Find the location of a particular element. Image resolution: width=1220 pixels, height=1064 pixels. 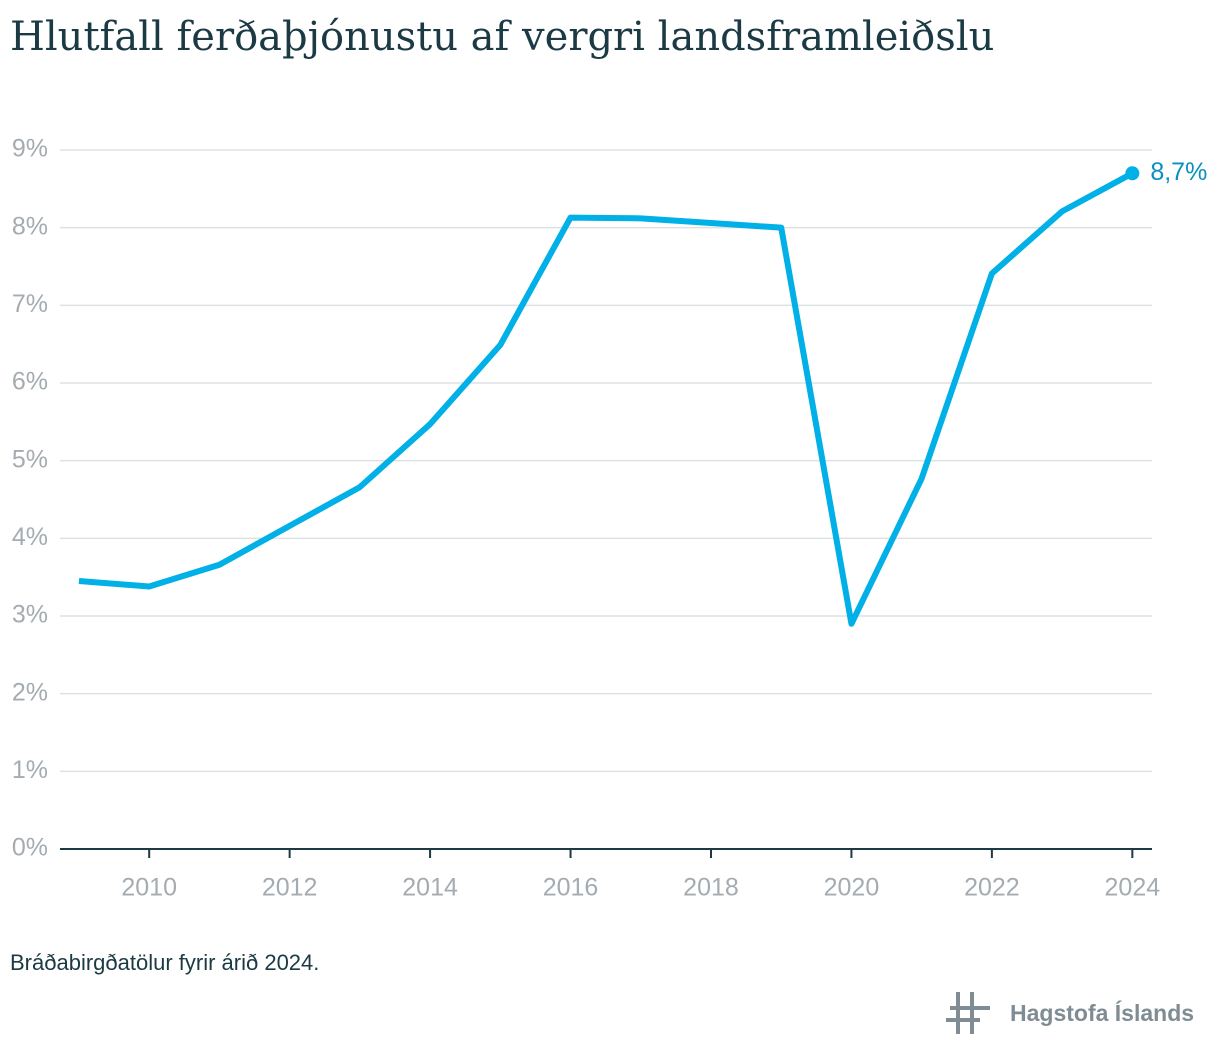

x-tick-label: 2012 is located at coordinates (290, 888).